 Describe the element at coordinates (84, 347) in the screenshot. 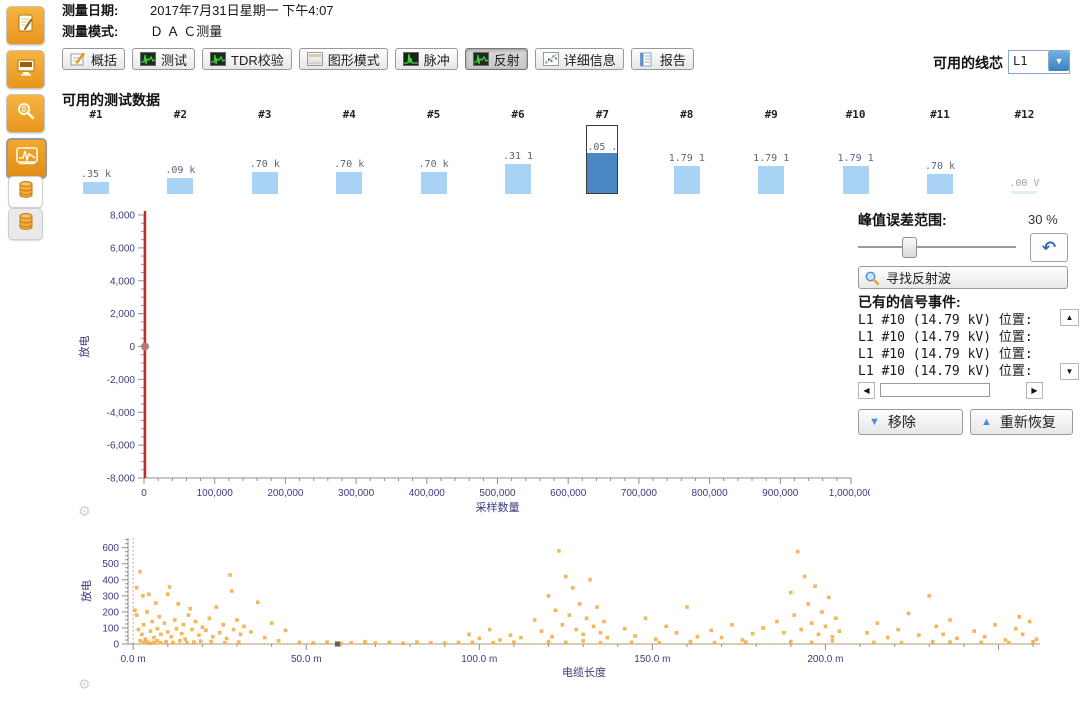

I see `svg-text: 放电` at that location.